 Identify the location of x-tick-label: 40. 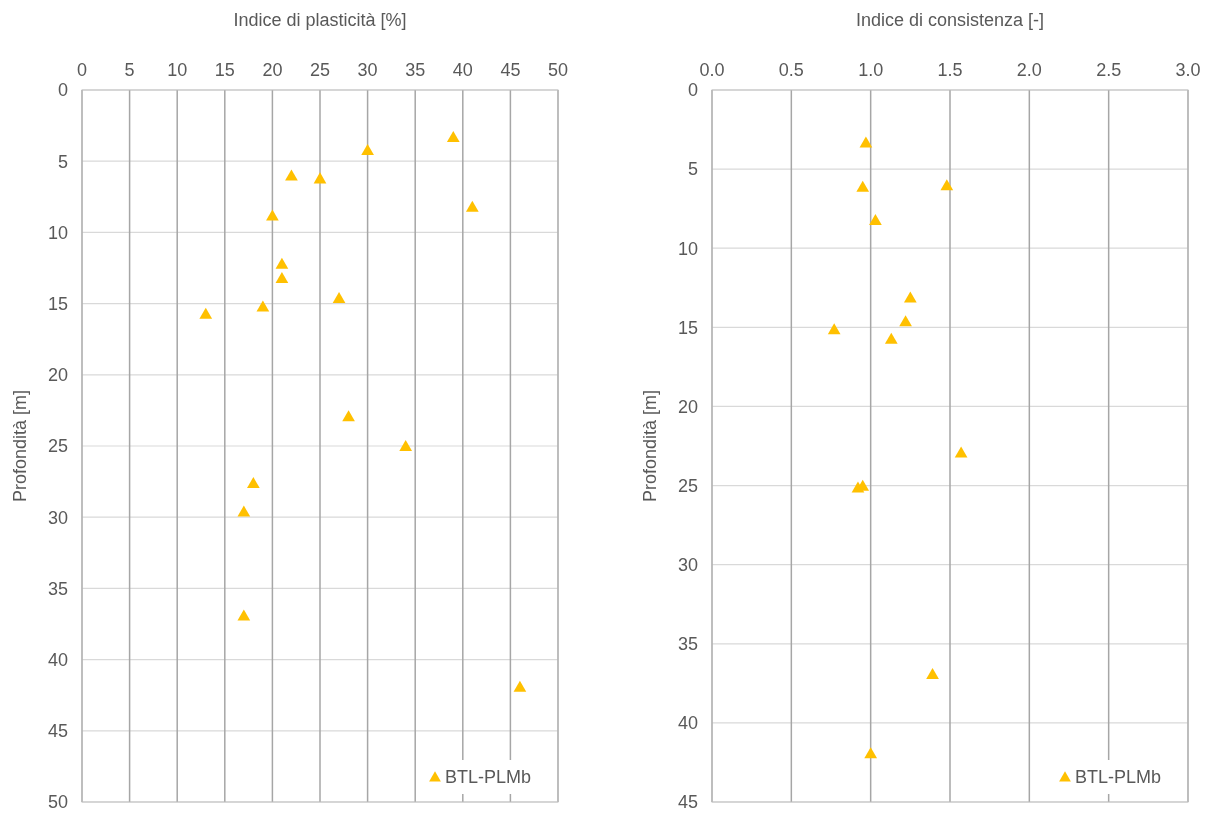
(462, 70).